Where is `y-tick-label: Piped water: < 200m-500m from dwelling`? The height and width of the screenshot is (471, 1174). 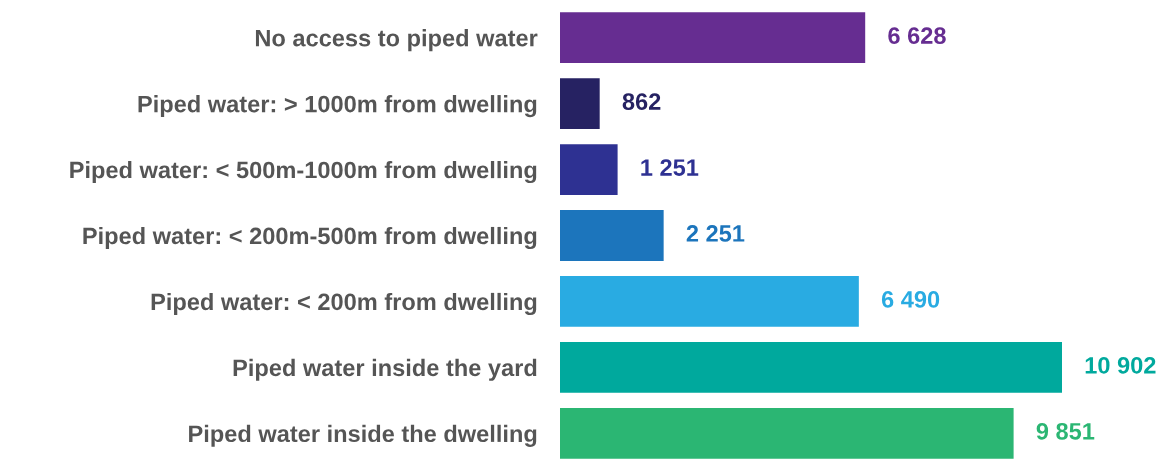
y-tick-label: Piped water: < 200m-500m from dwelling is located at coordinates (310, 238).